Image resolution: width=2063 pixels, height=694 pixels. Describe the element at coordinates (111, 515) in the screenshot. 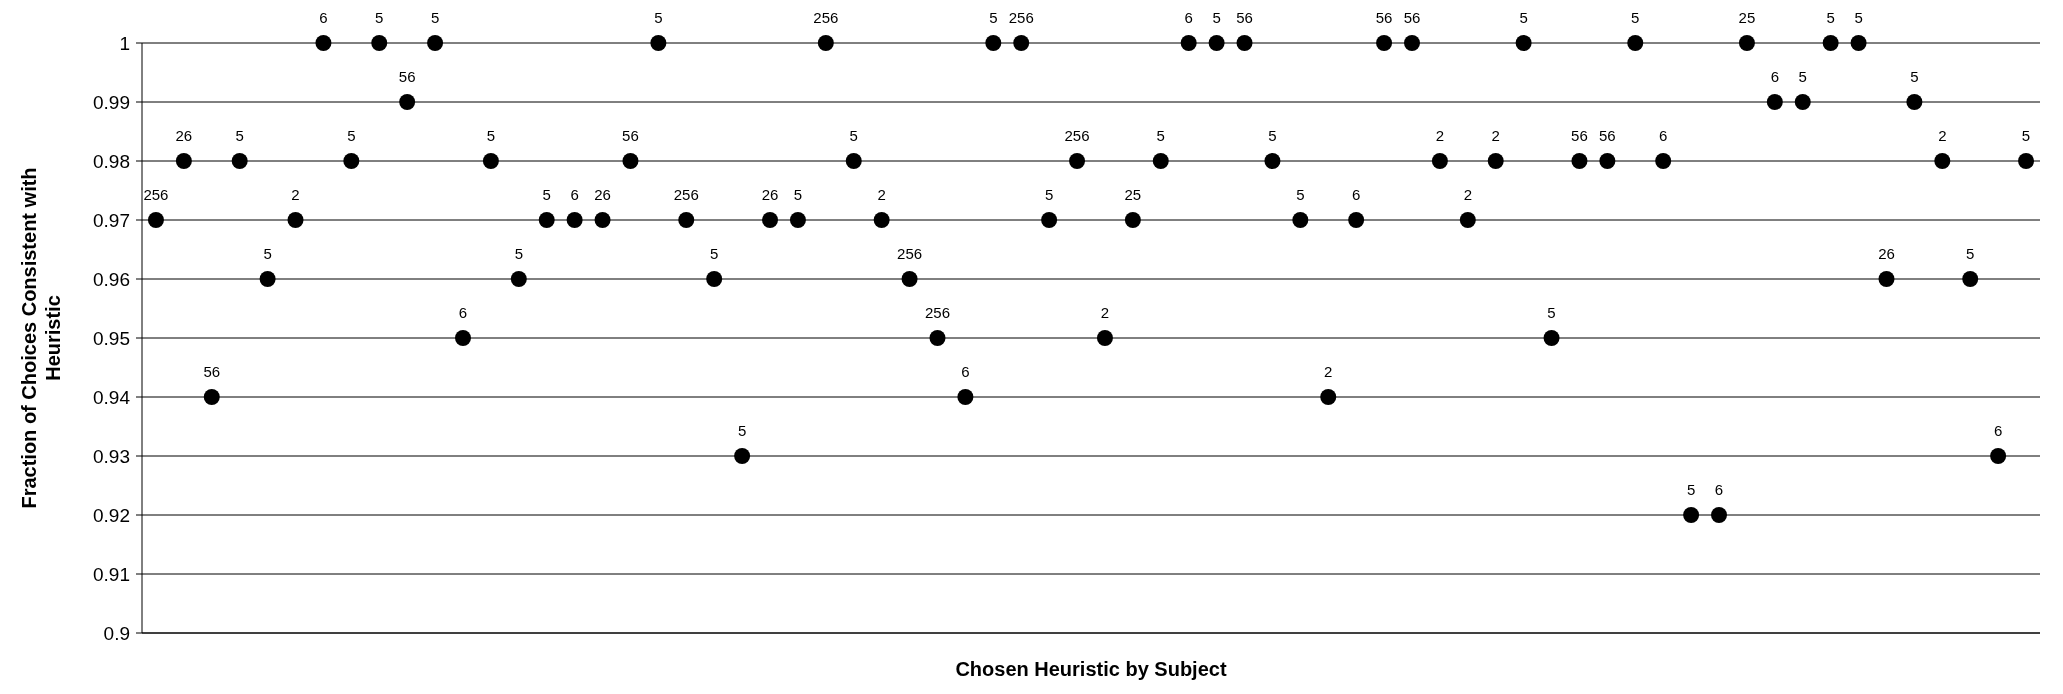

I see `y-tick-label: 0.92` at that location.